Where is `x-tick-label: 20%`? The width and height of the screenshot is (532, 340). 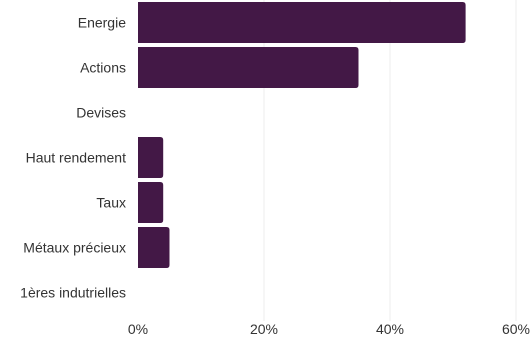
x-tick-label: 20% is located at coordinates (264, 329).